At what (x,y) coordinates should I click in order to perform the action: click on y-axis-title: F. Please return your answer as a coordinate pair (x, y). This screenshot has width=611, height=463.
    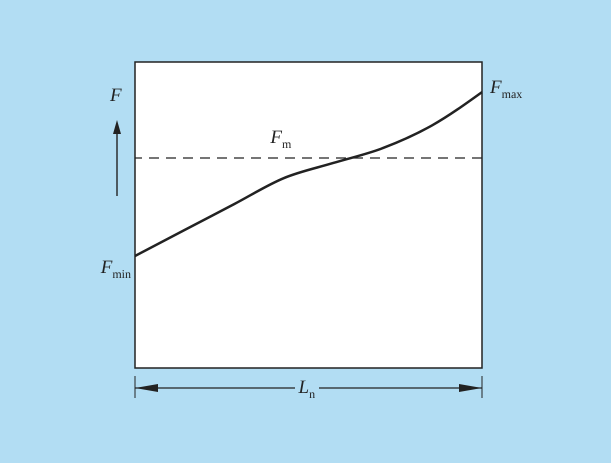
    Looking at the image, I should click on (116, 95).